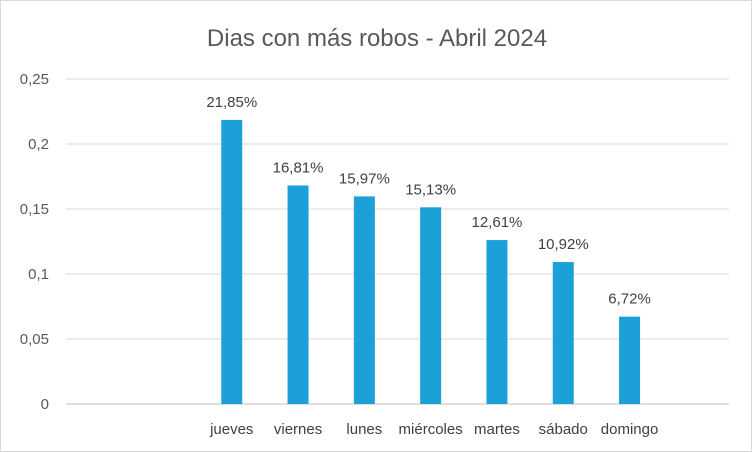  What do you see at coordinates (497, 429) in the screenshot?
I see `x-category-label: martes` at bounding box center [497, 429].